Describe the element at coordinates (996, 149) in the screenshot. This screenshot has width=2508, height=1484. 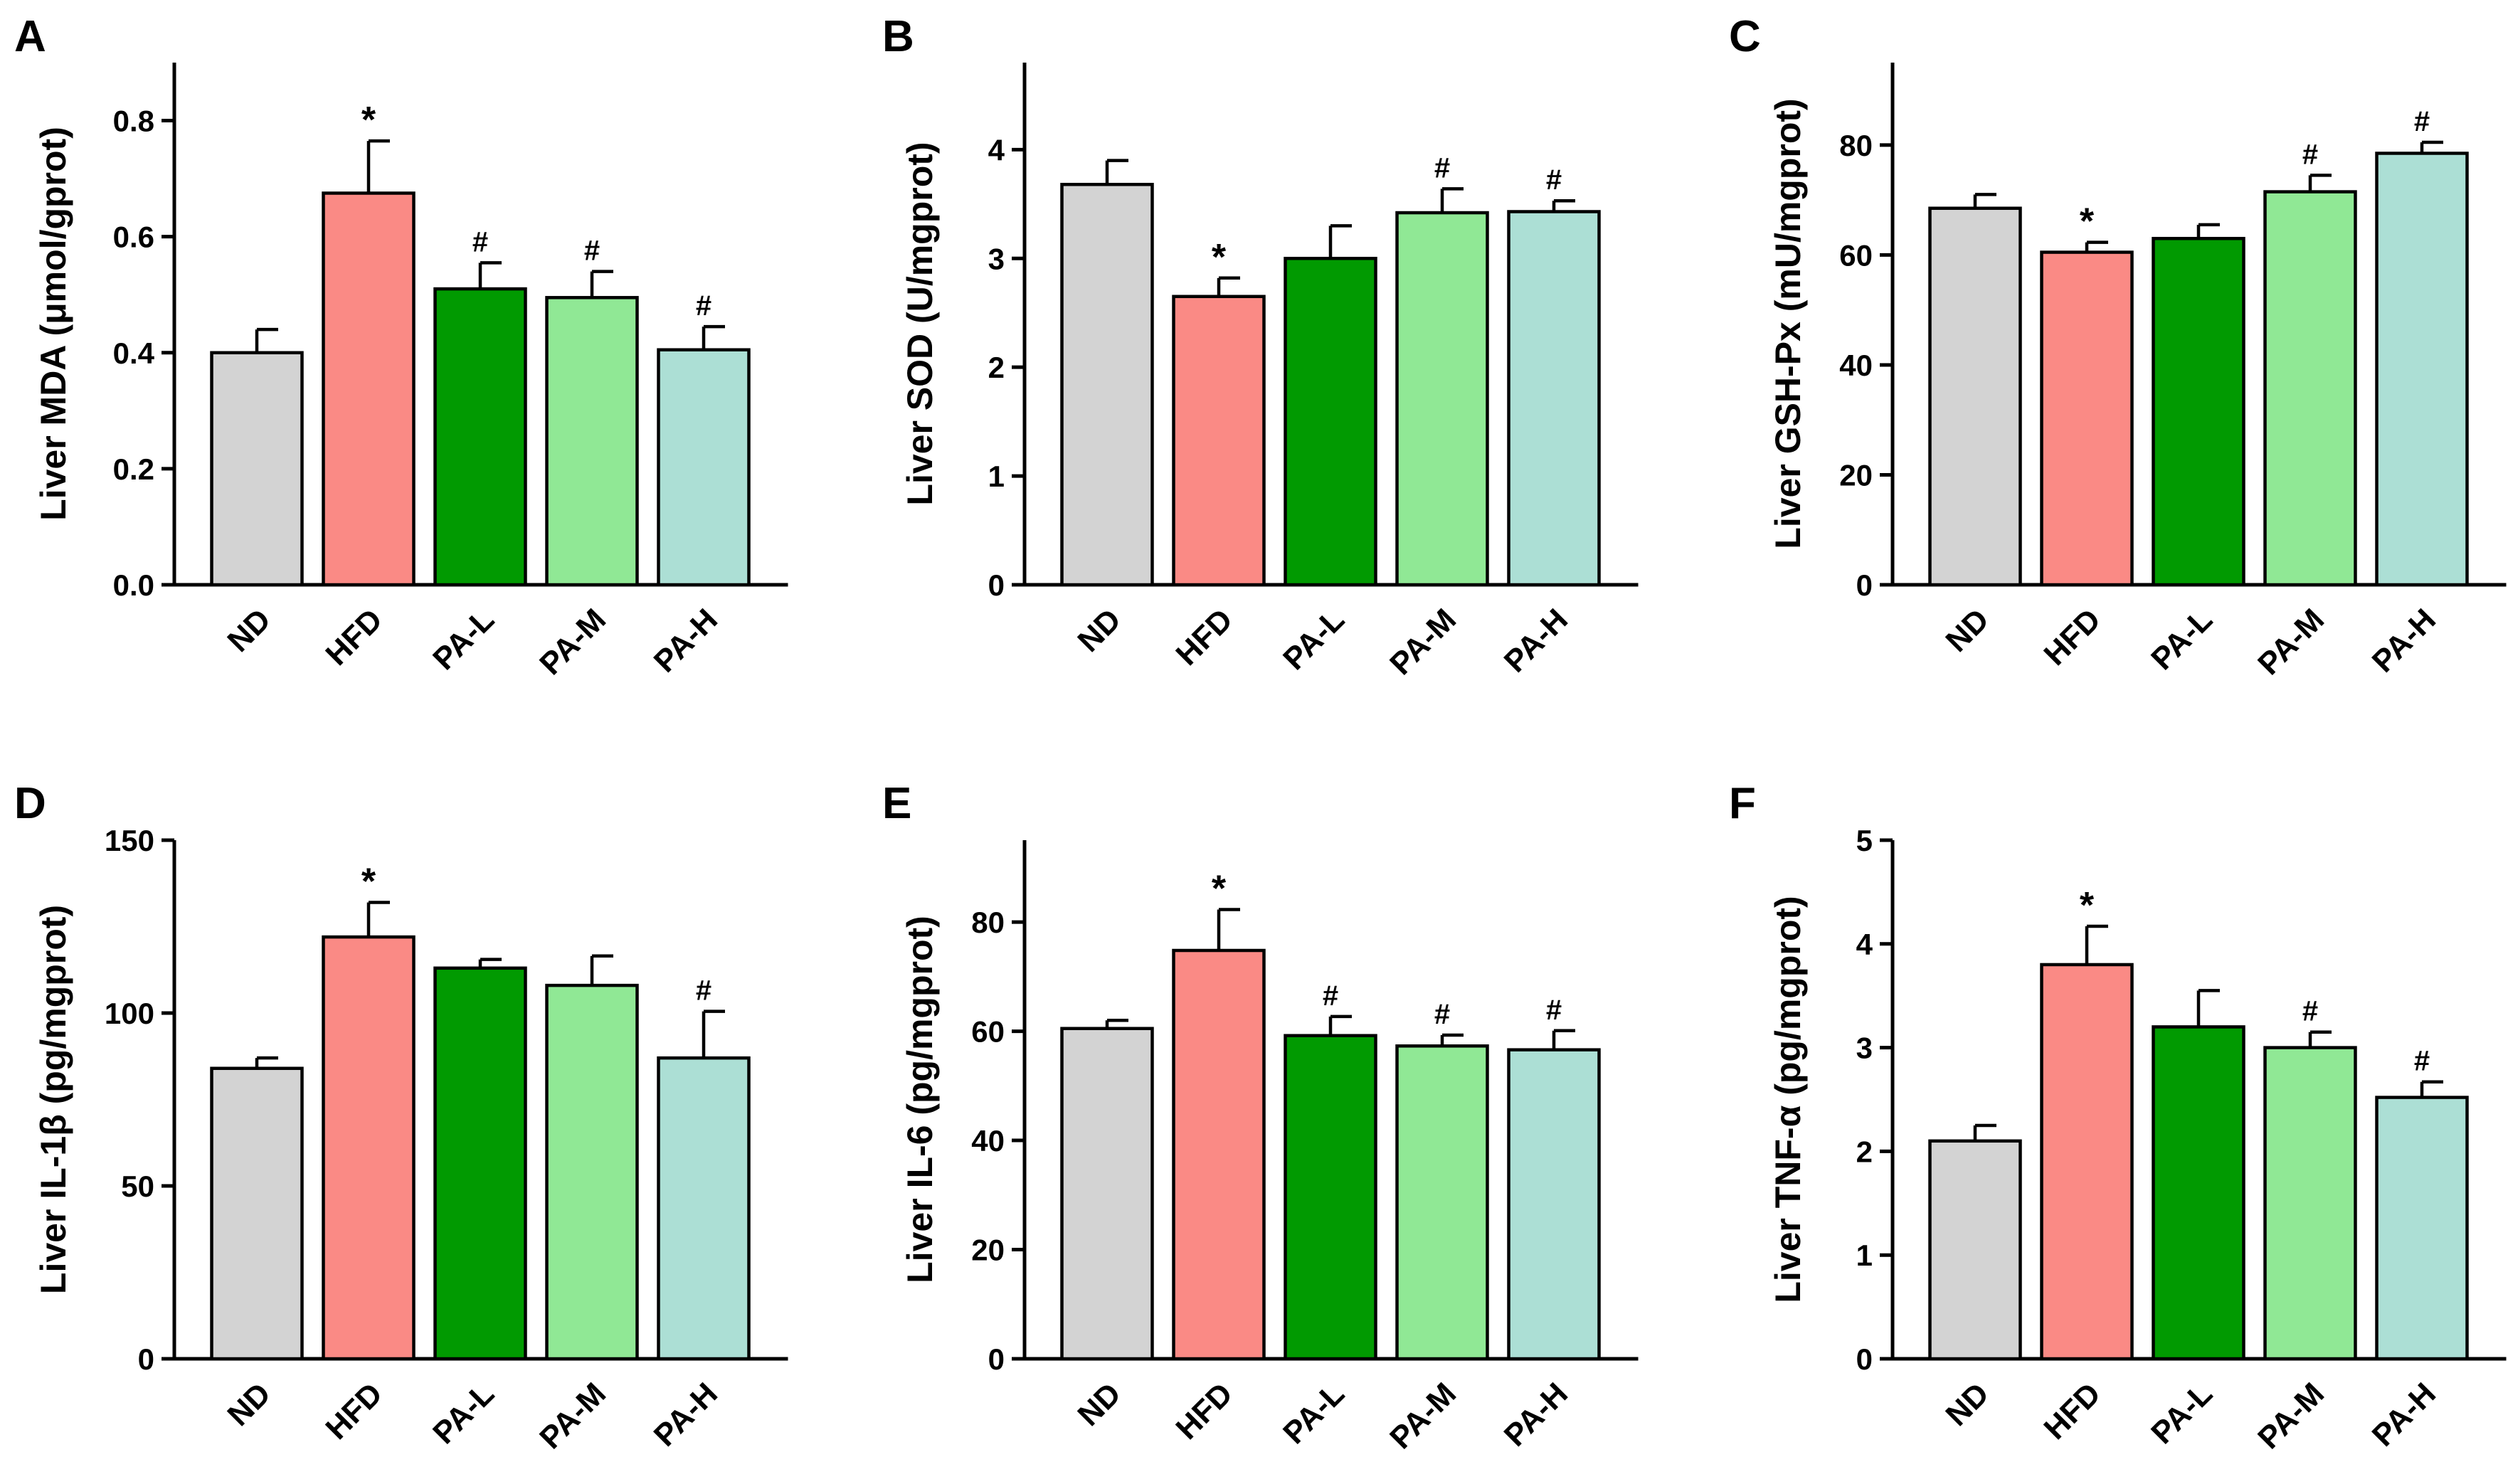
I see `y-tick-label: 4` at that location.